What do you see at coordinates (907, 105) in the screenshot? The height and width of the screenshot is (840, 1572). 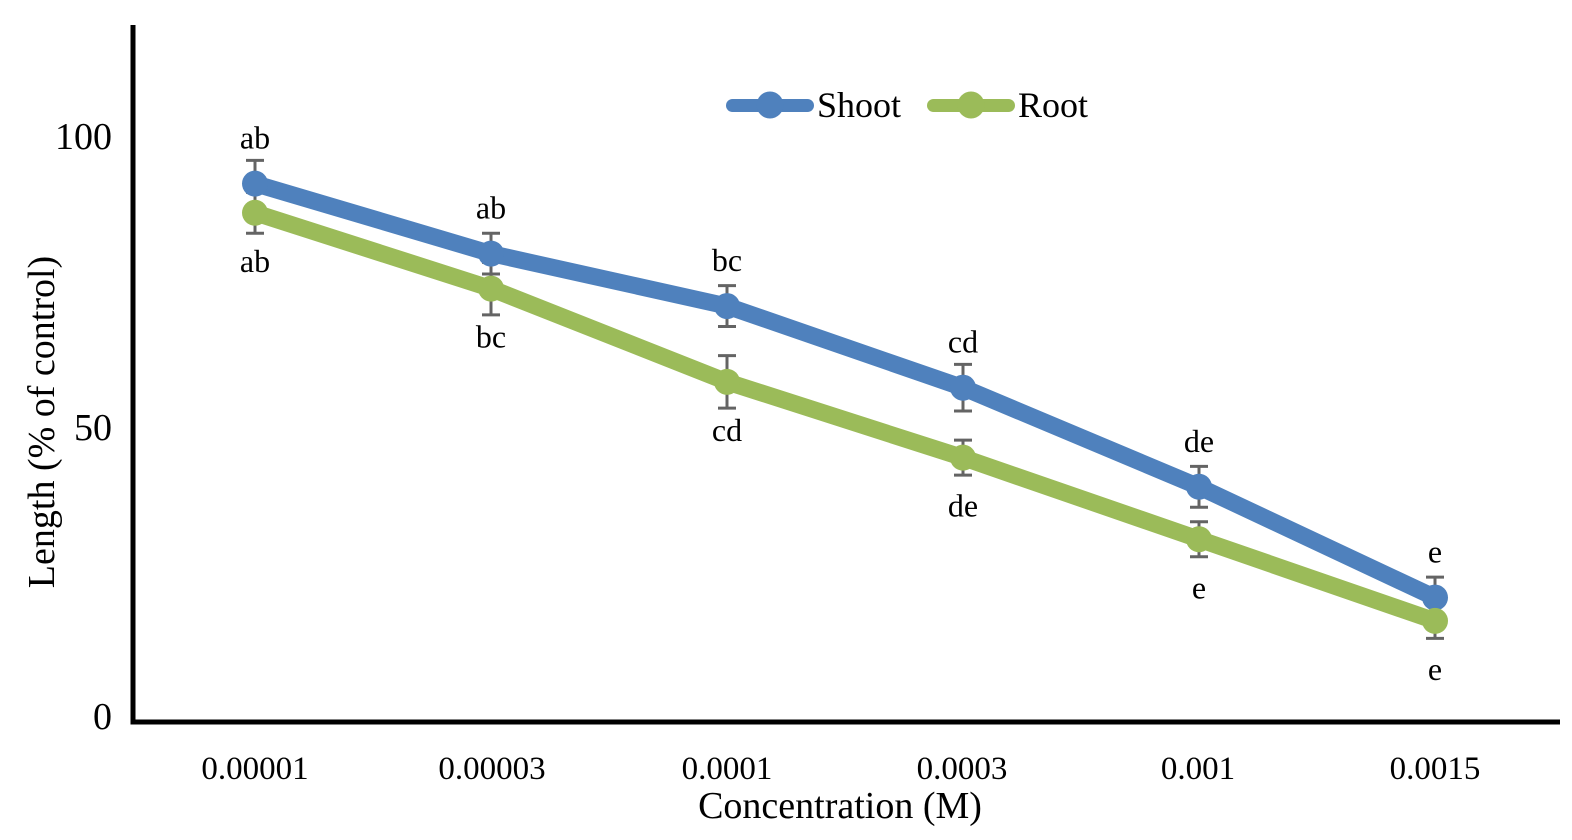 I see `legend: Shoot Root` at bounding box center [907, 105].